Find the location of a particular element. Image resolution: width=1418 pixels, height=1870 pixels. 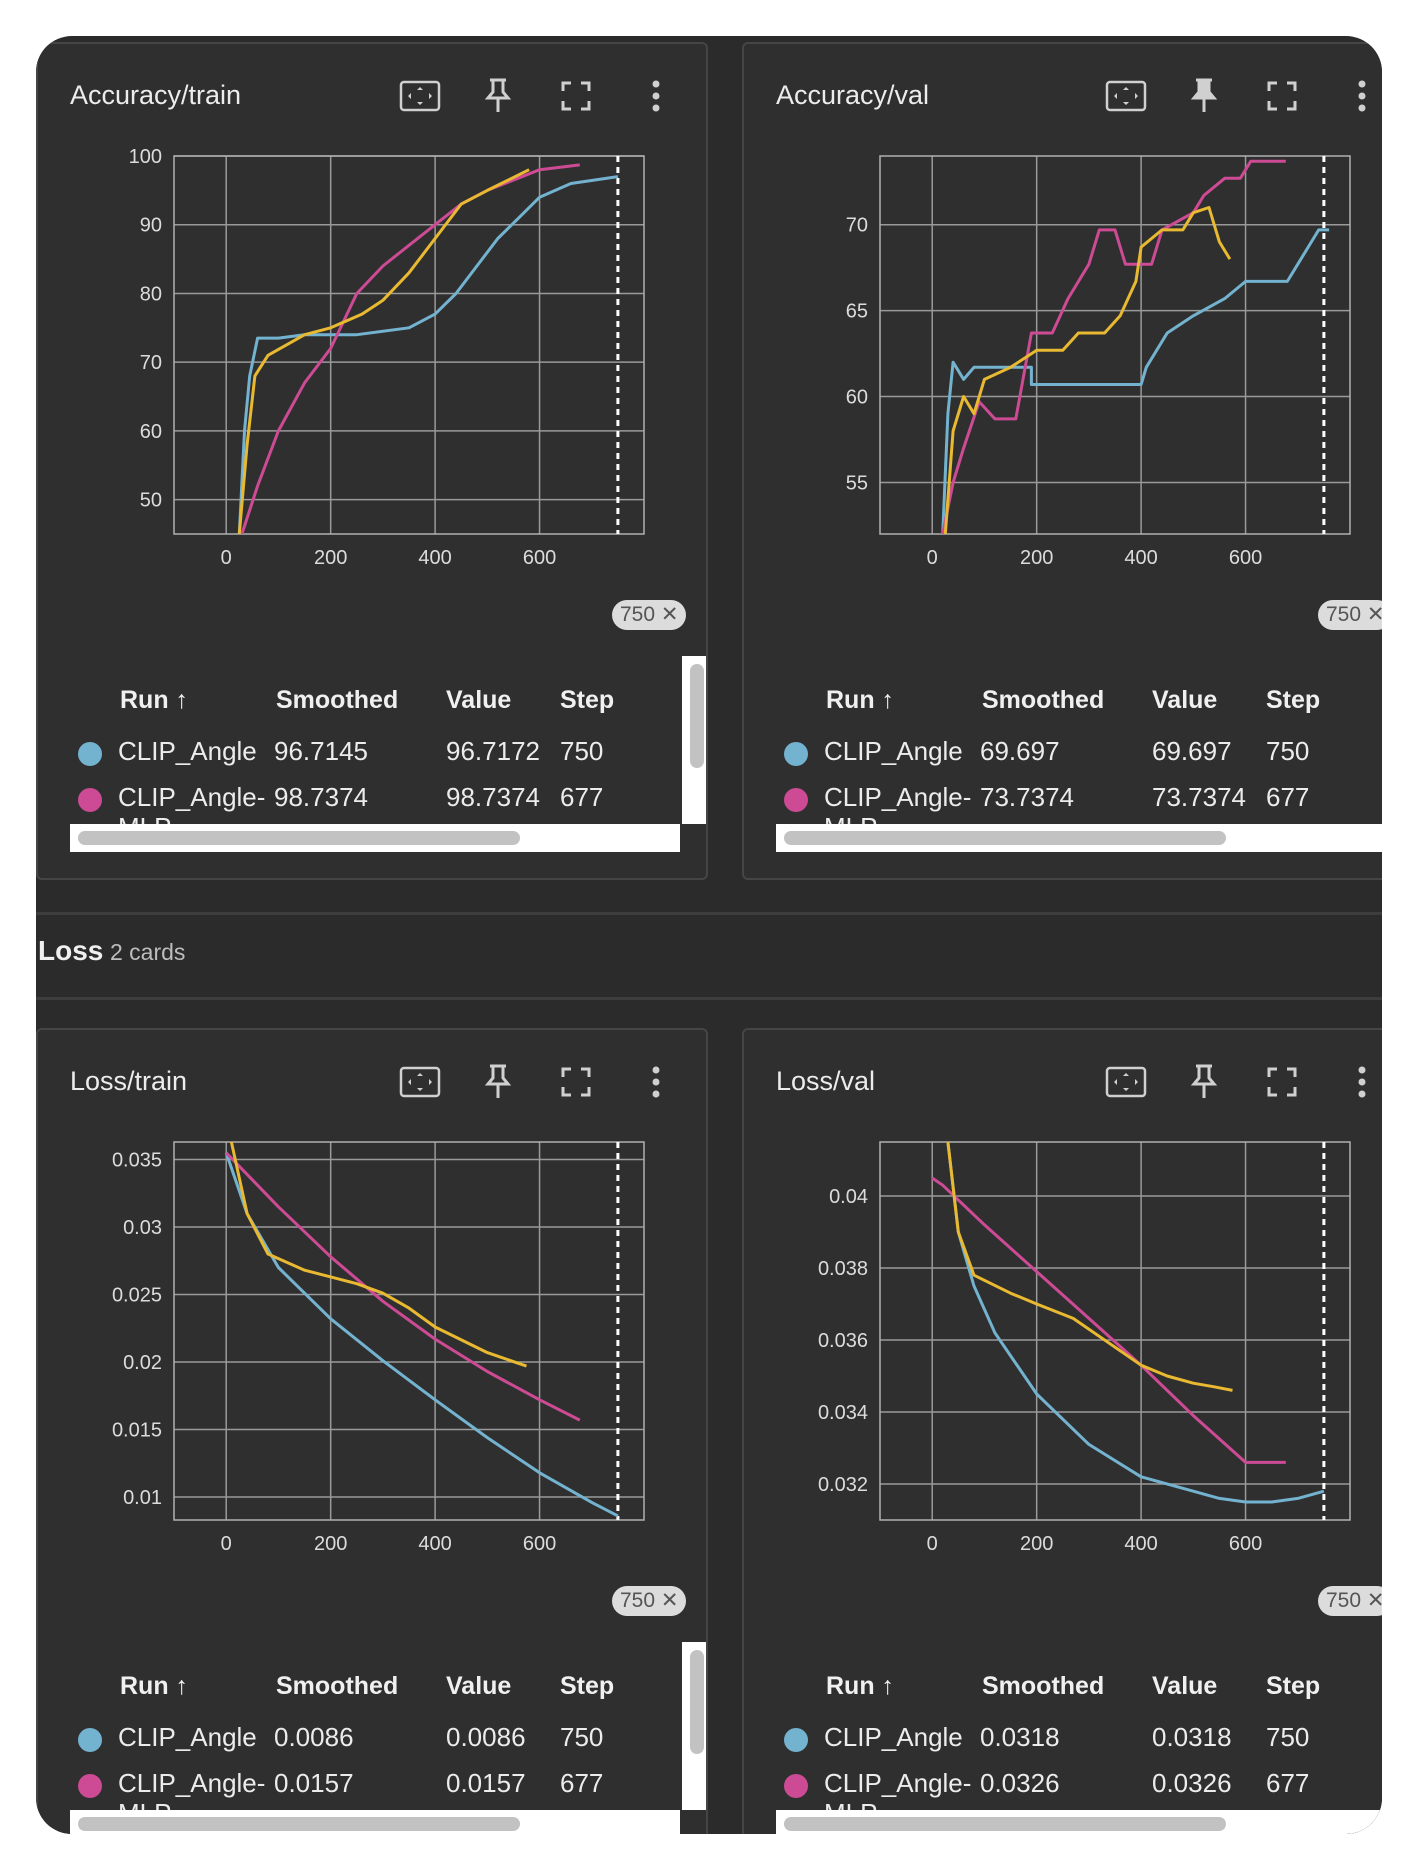

x-tick-label: 600 is located at coordinates (1245, 558).